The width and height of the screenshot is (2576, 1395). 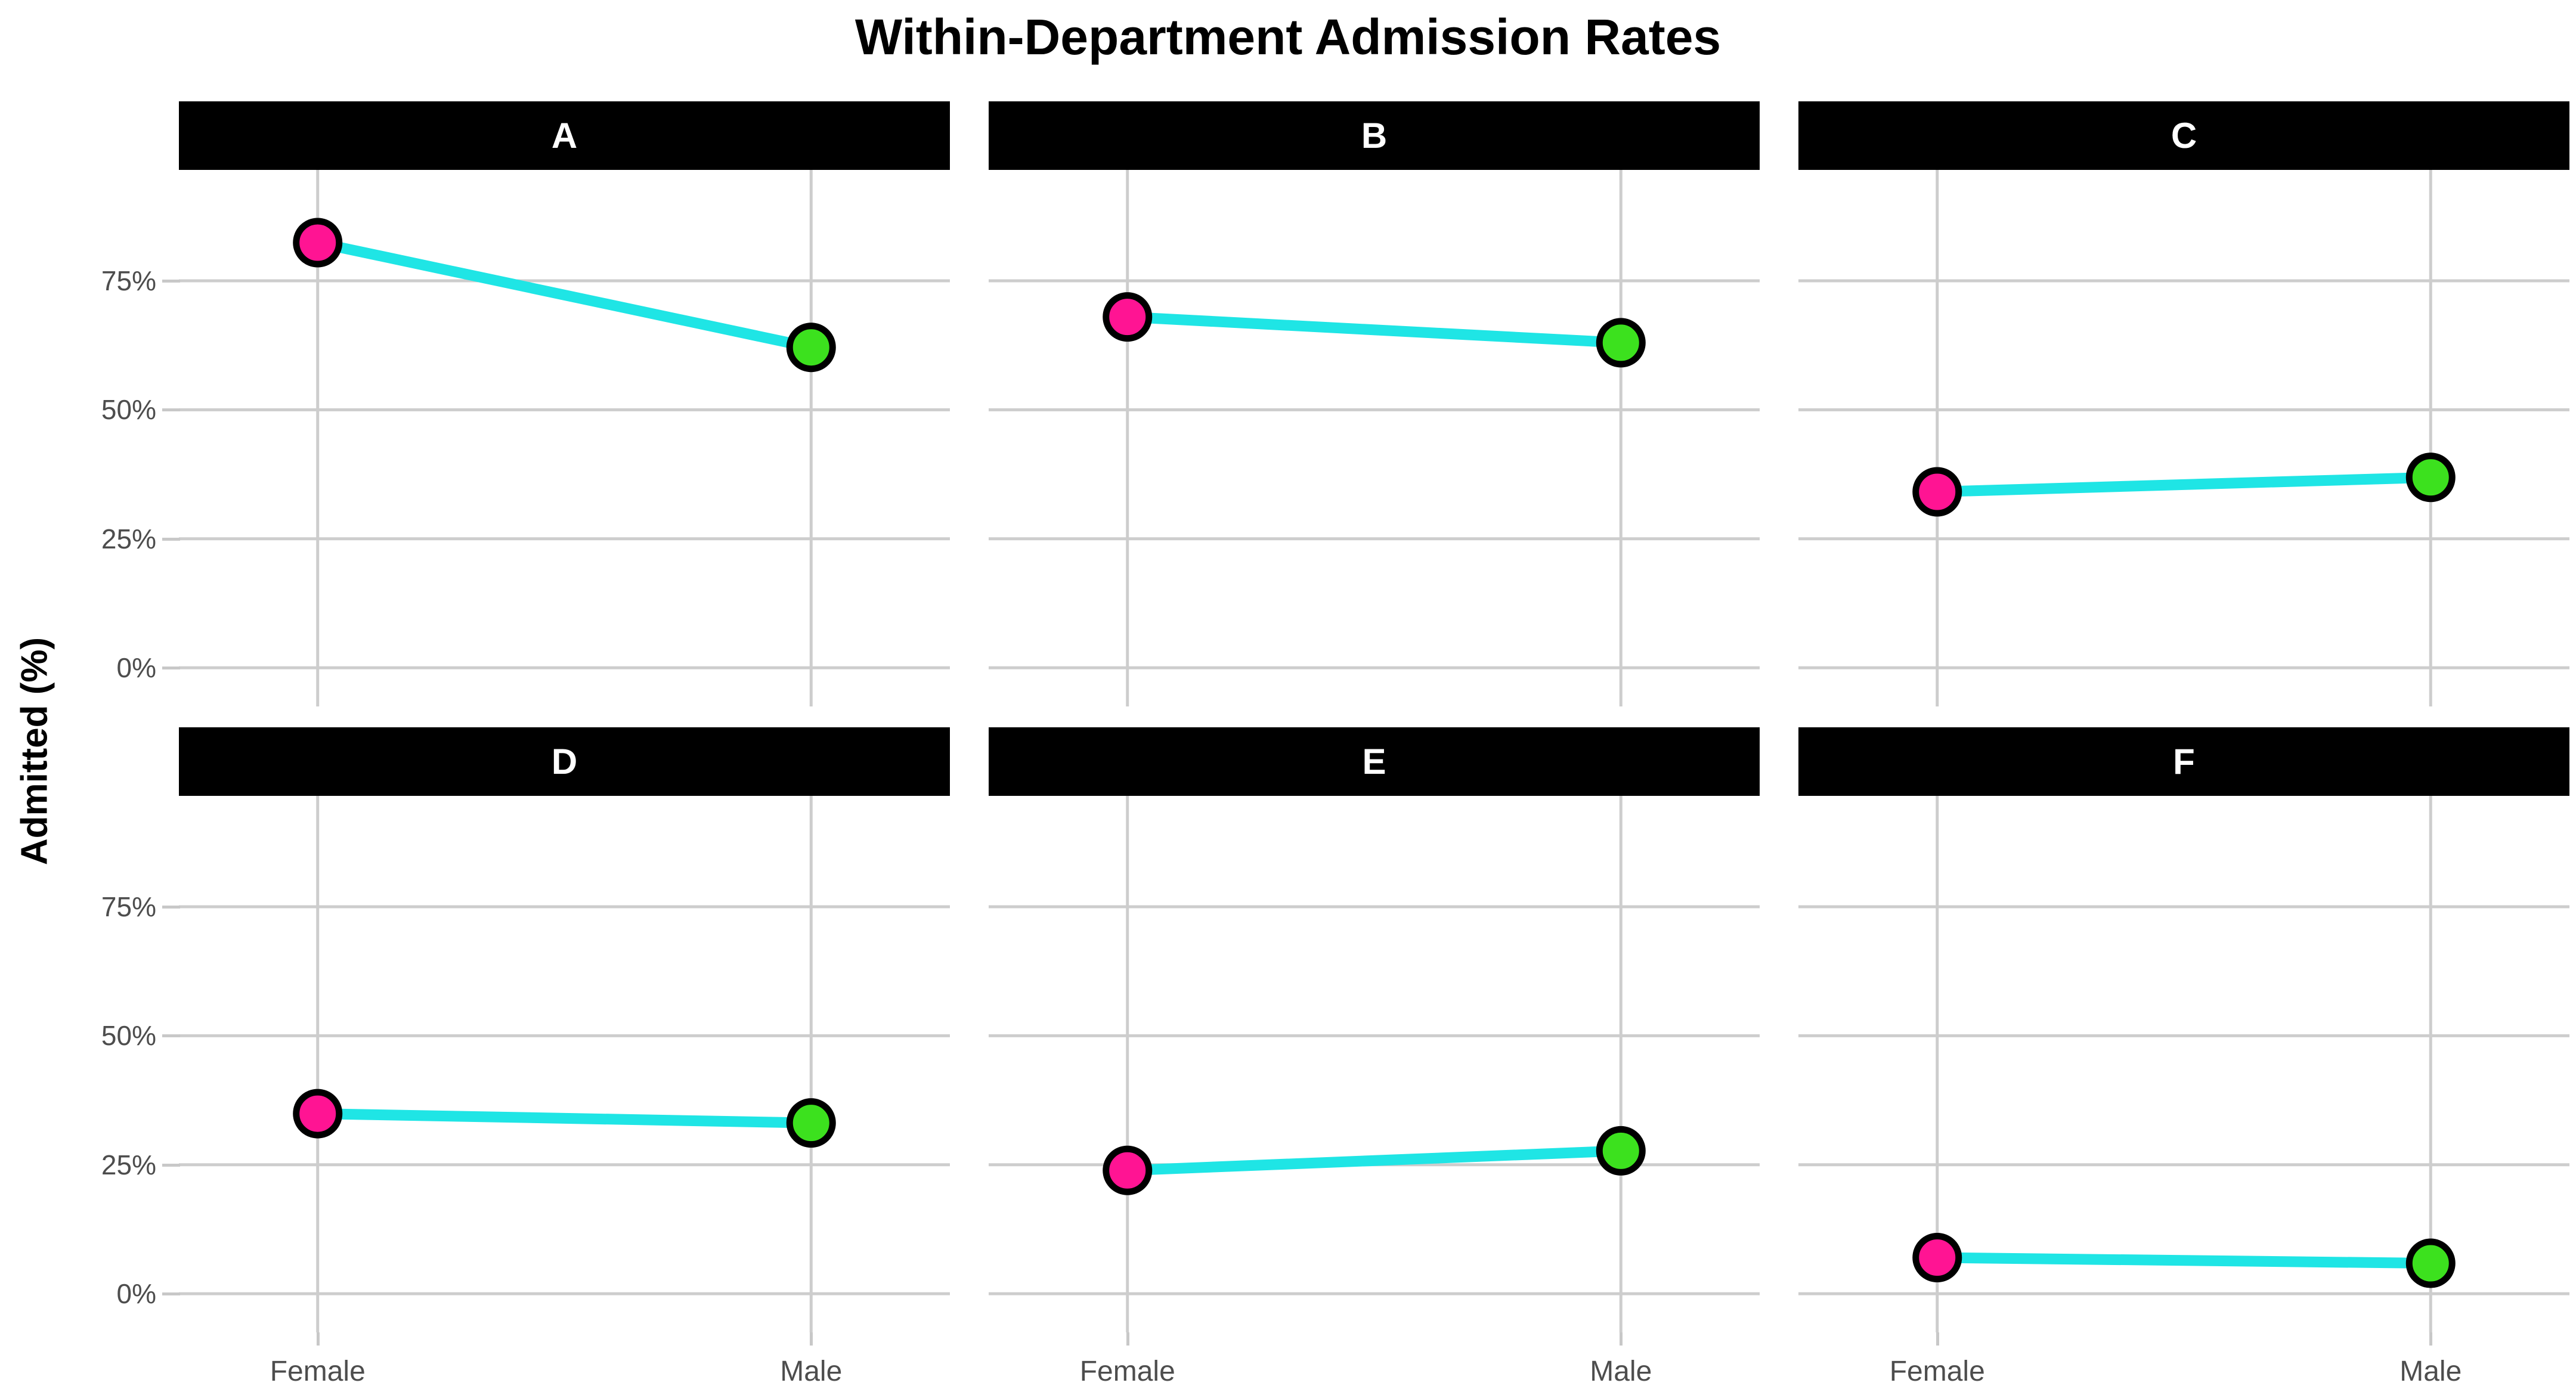 I want to click on y-tick-label-row1-25: 25%, so click(x=129, y=1164).